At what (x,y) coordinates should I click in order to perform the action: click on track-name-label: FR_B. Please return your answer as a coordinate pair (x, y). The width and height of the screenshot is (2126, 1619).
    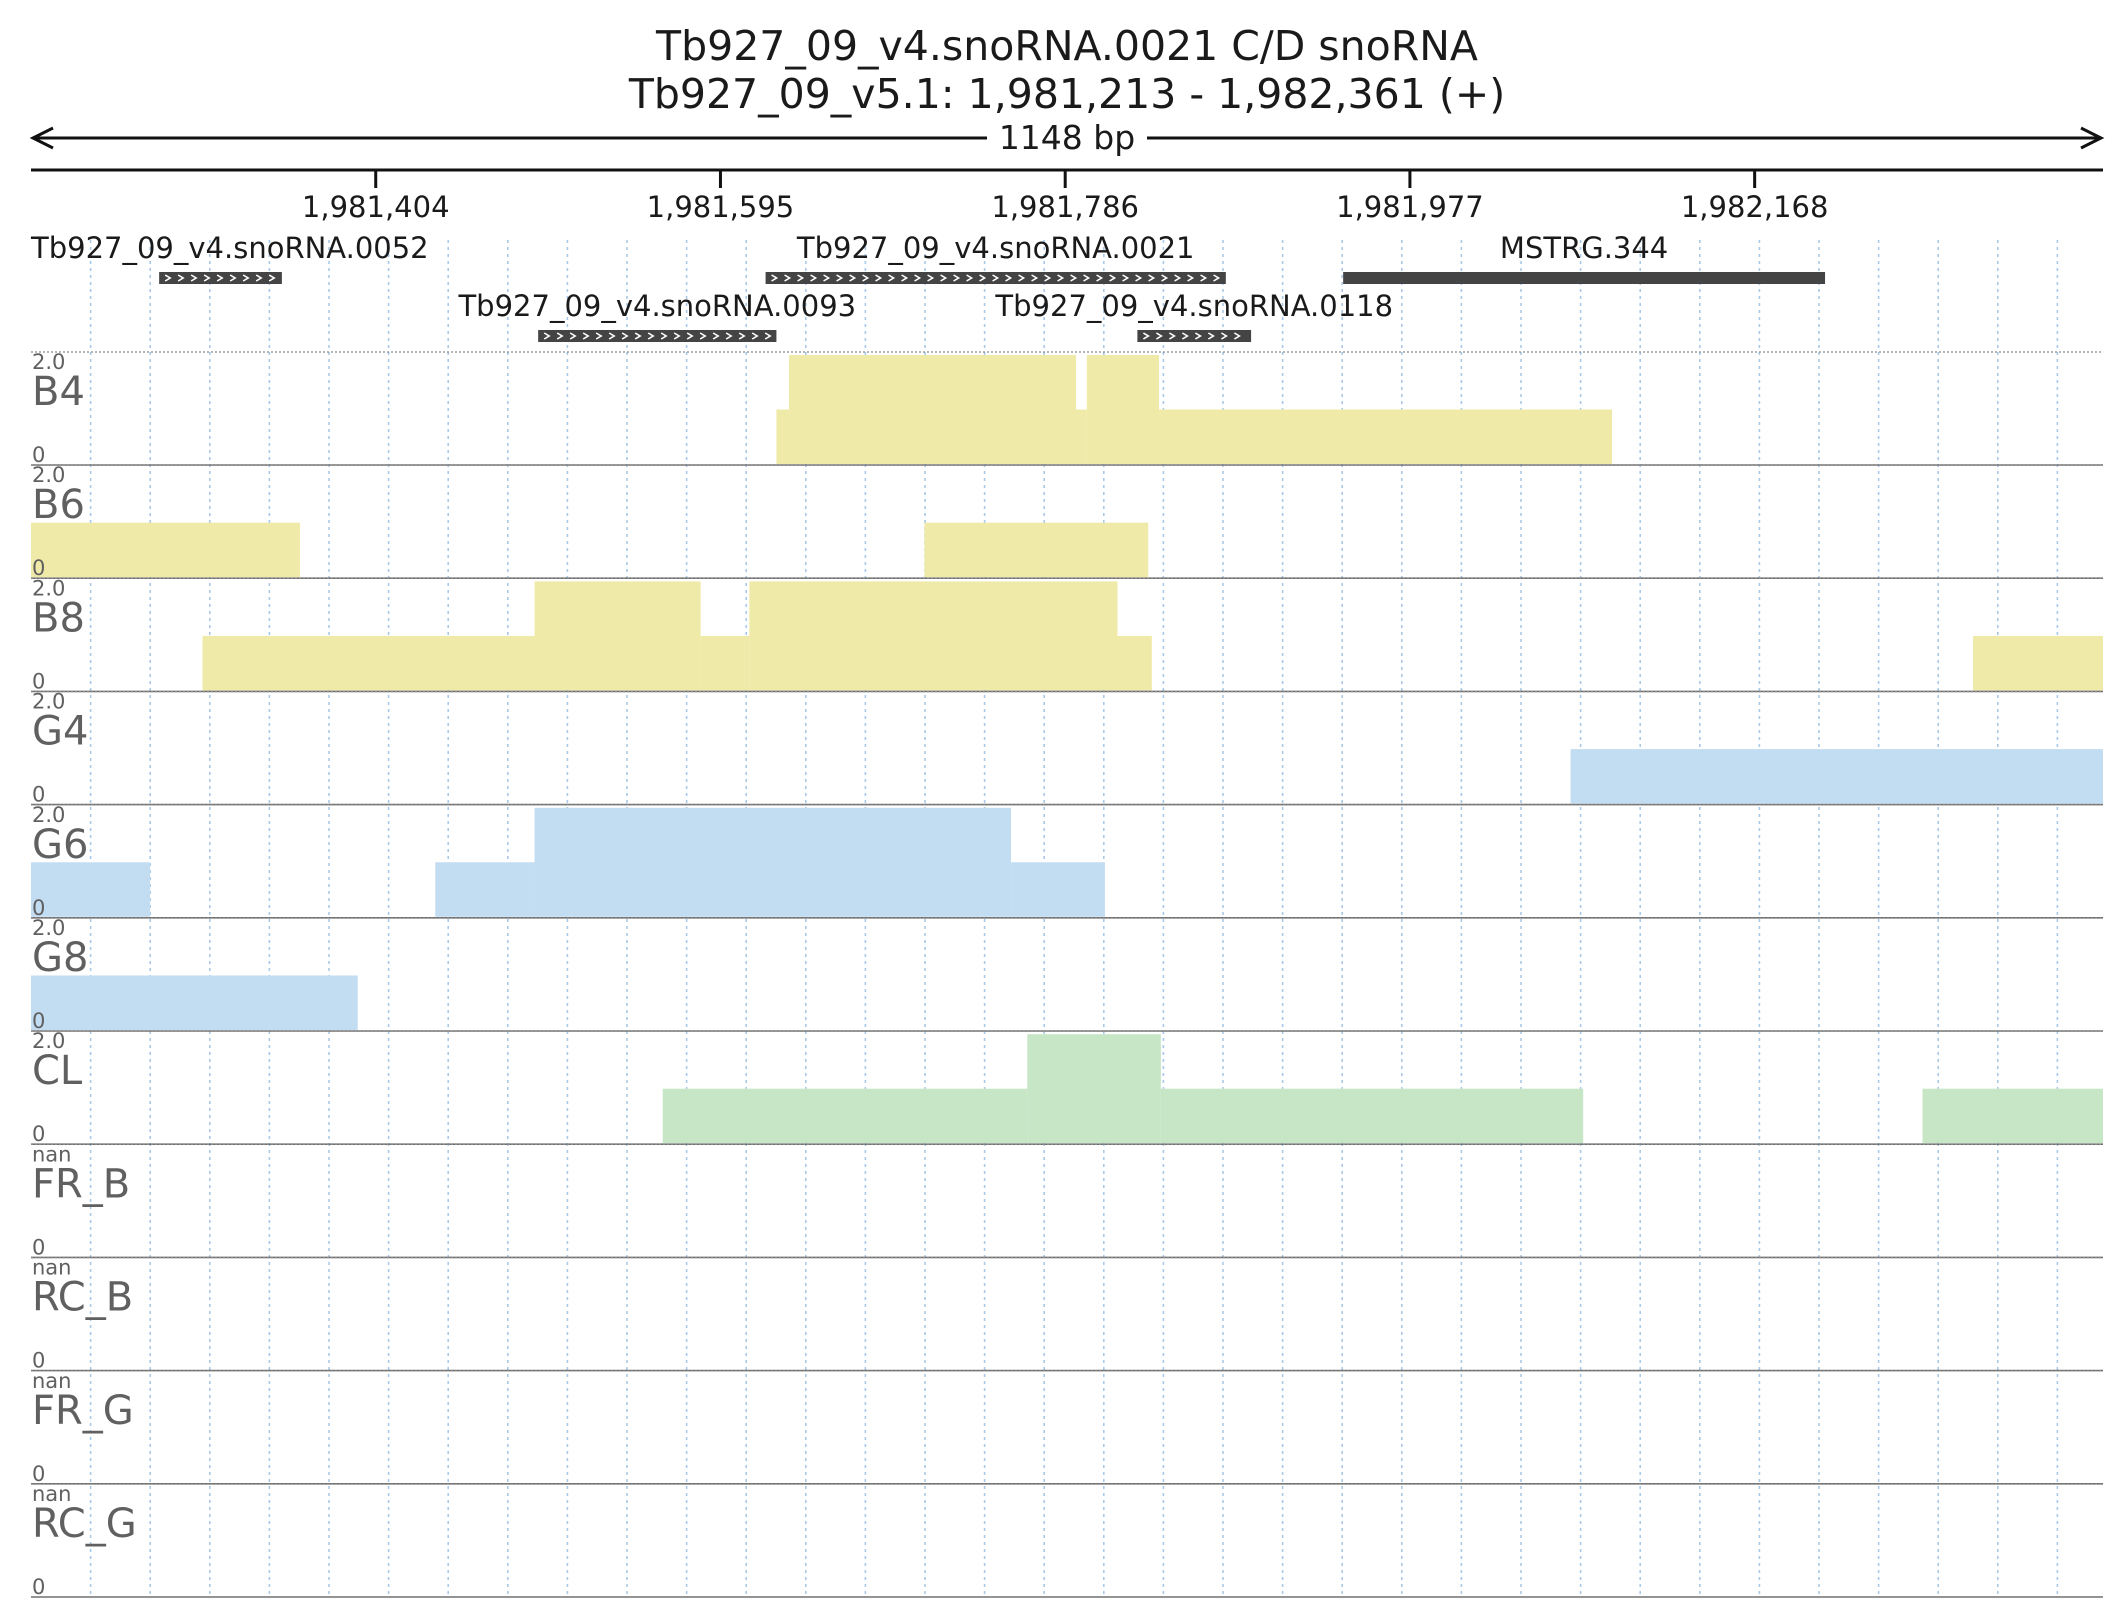
    Looking at the image, I should click on (81, 1184).